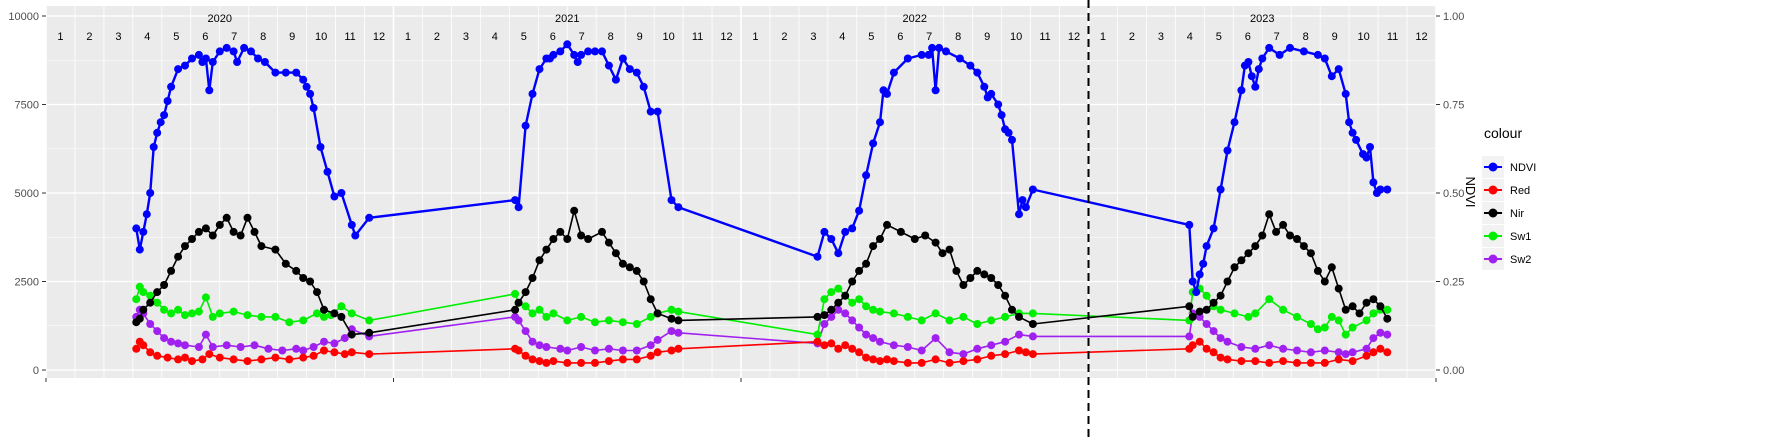 This screenshot has height=442, width=1773. What do you see at coordinates (118, 37) in the screenshot?
I see `month-label: 3` at bounding box center [118, 37].